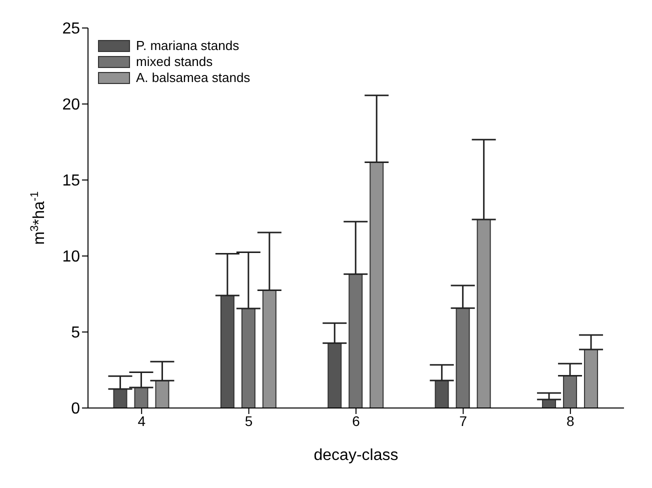 The image size is (652, 488). I want to click on y-tick-label: 25, so click(71, 29).